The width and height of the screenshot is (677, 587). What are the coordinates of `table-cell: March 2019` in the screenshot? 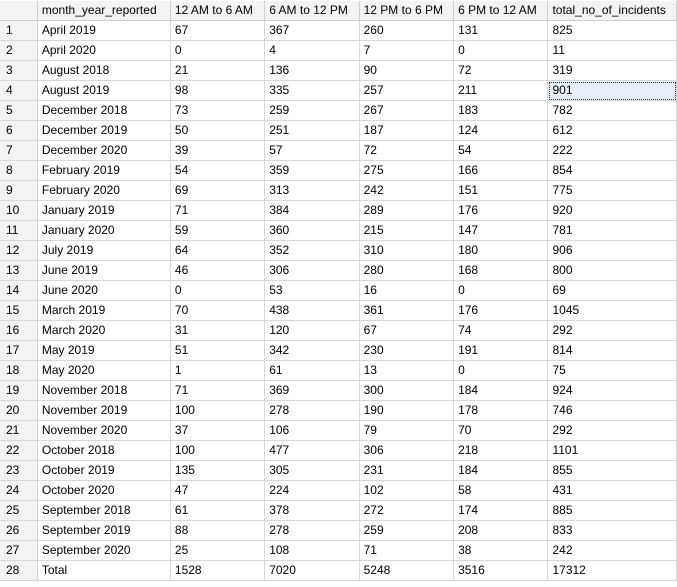 It's located at (104, 310).